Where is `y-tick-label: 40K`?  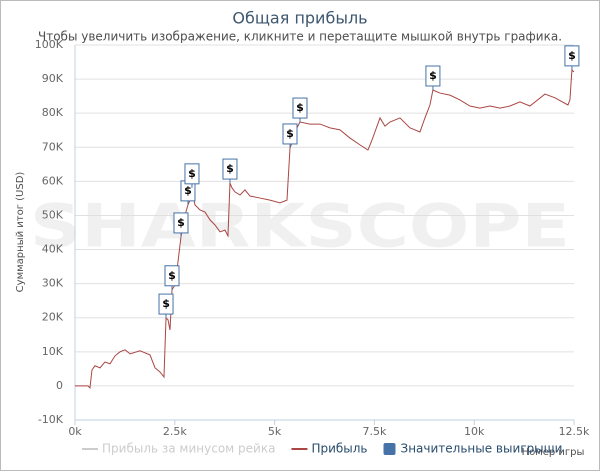
y-tick-label: 40K is located at coordinates (53, 249).